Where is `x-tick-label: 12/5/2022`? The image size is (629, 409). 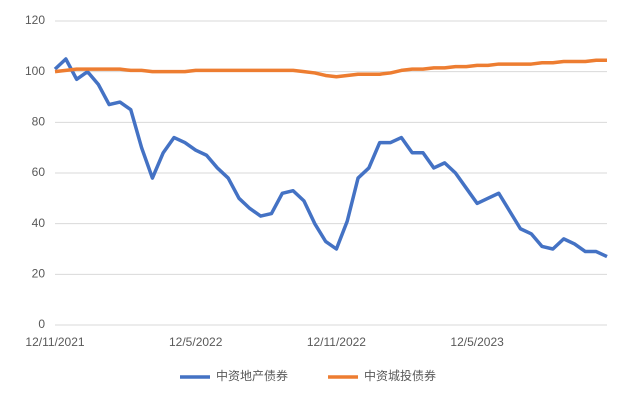
x-tick-label: 12/5/2022 is located at coordinates (196, 342).